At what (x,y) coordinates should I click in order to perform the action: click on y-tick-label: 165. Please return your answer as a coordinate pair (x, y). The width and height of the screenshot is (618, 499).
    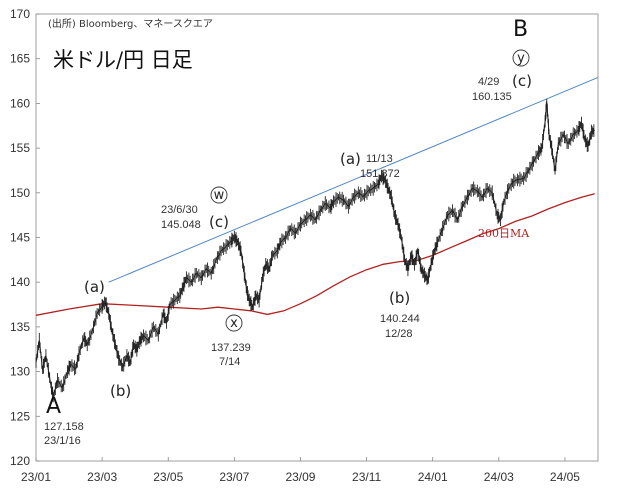
    Looking at the image, I should click on (20, 59).